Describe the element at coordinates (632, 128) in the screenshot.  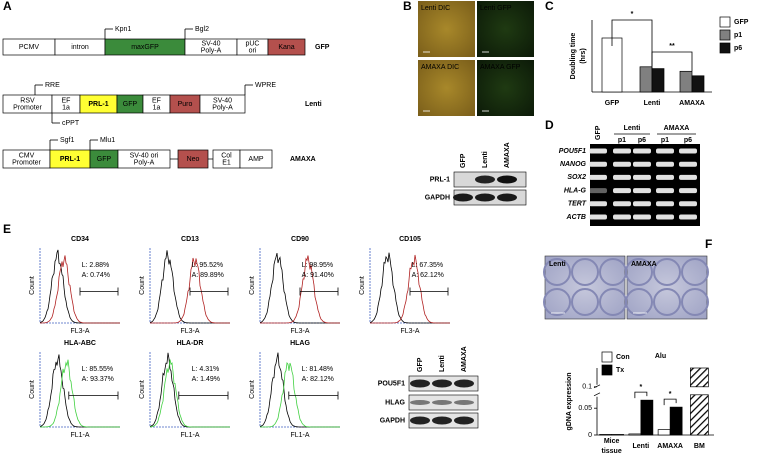
I see `group-label: Lenti` at that location.